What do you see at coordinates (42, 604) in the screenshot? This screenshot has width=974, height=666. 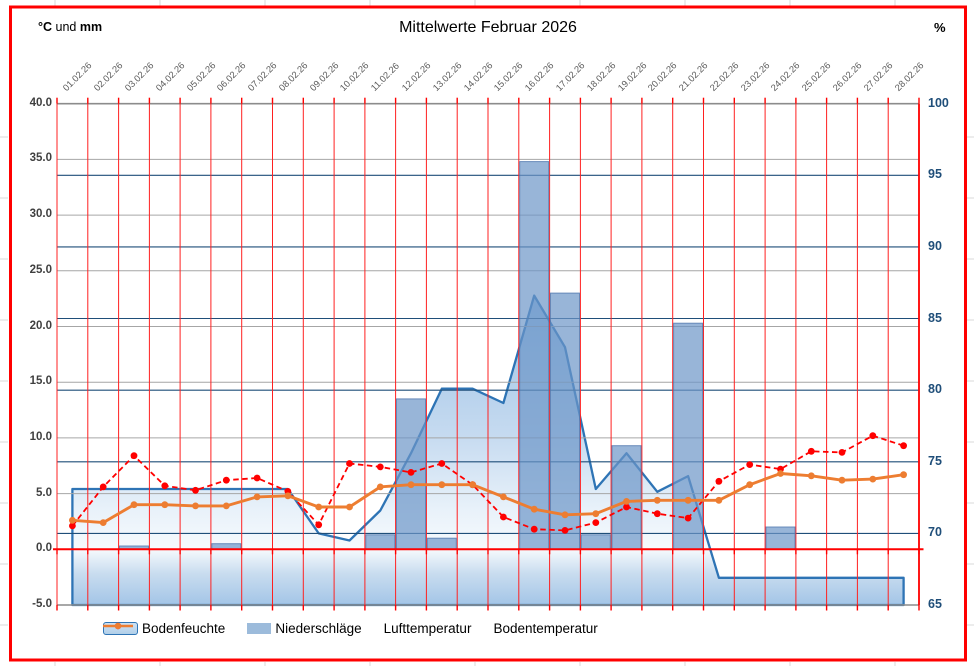 I see `left-axis-tick-label: -5.0` at bounding box center [42, 604].